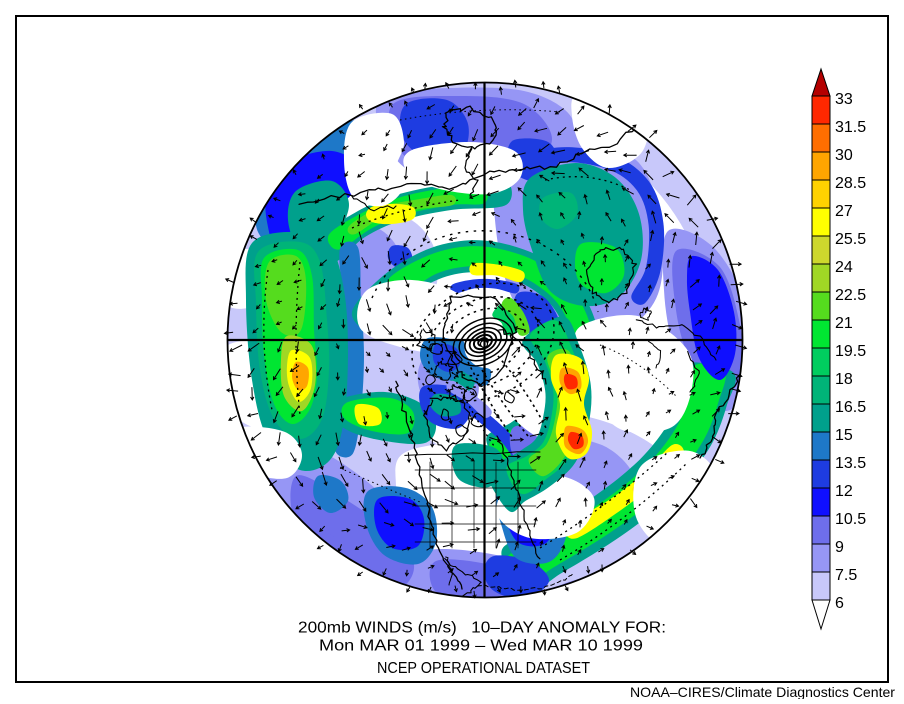  What do you see at coordinates (844, 491) in the screenshot?
I see `svg-text: 12` at bounding box center [844, 491].